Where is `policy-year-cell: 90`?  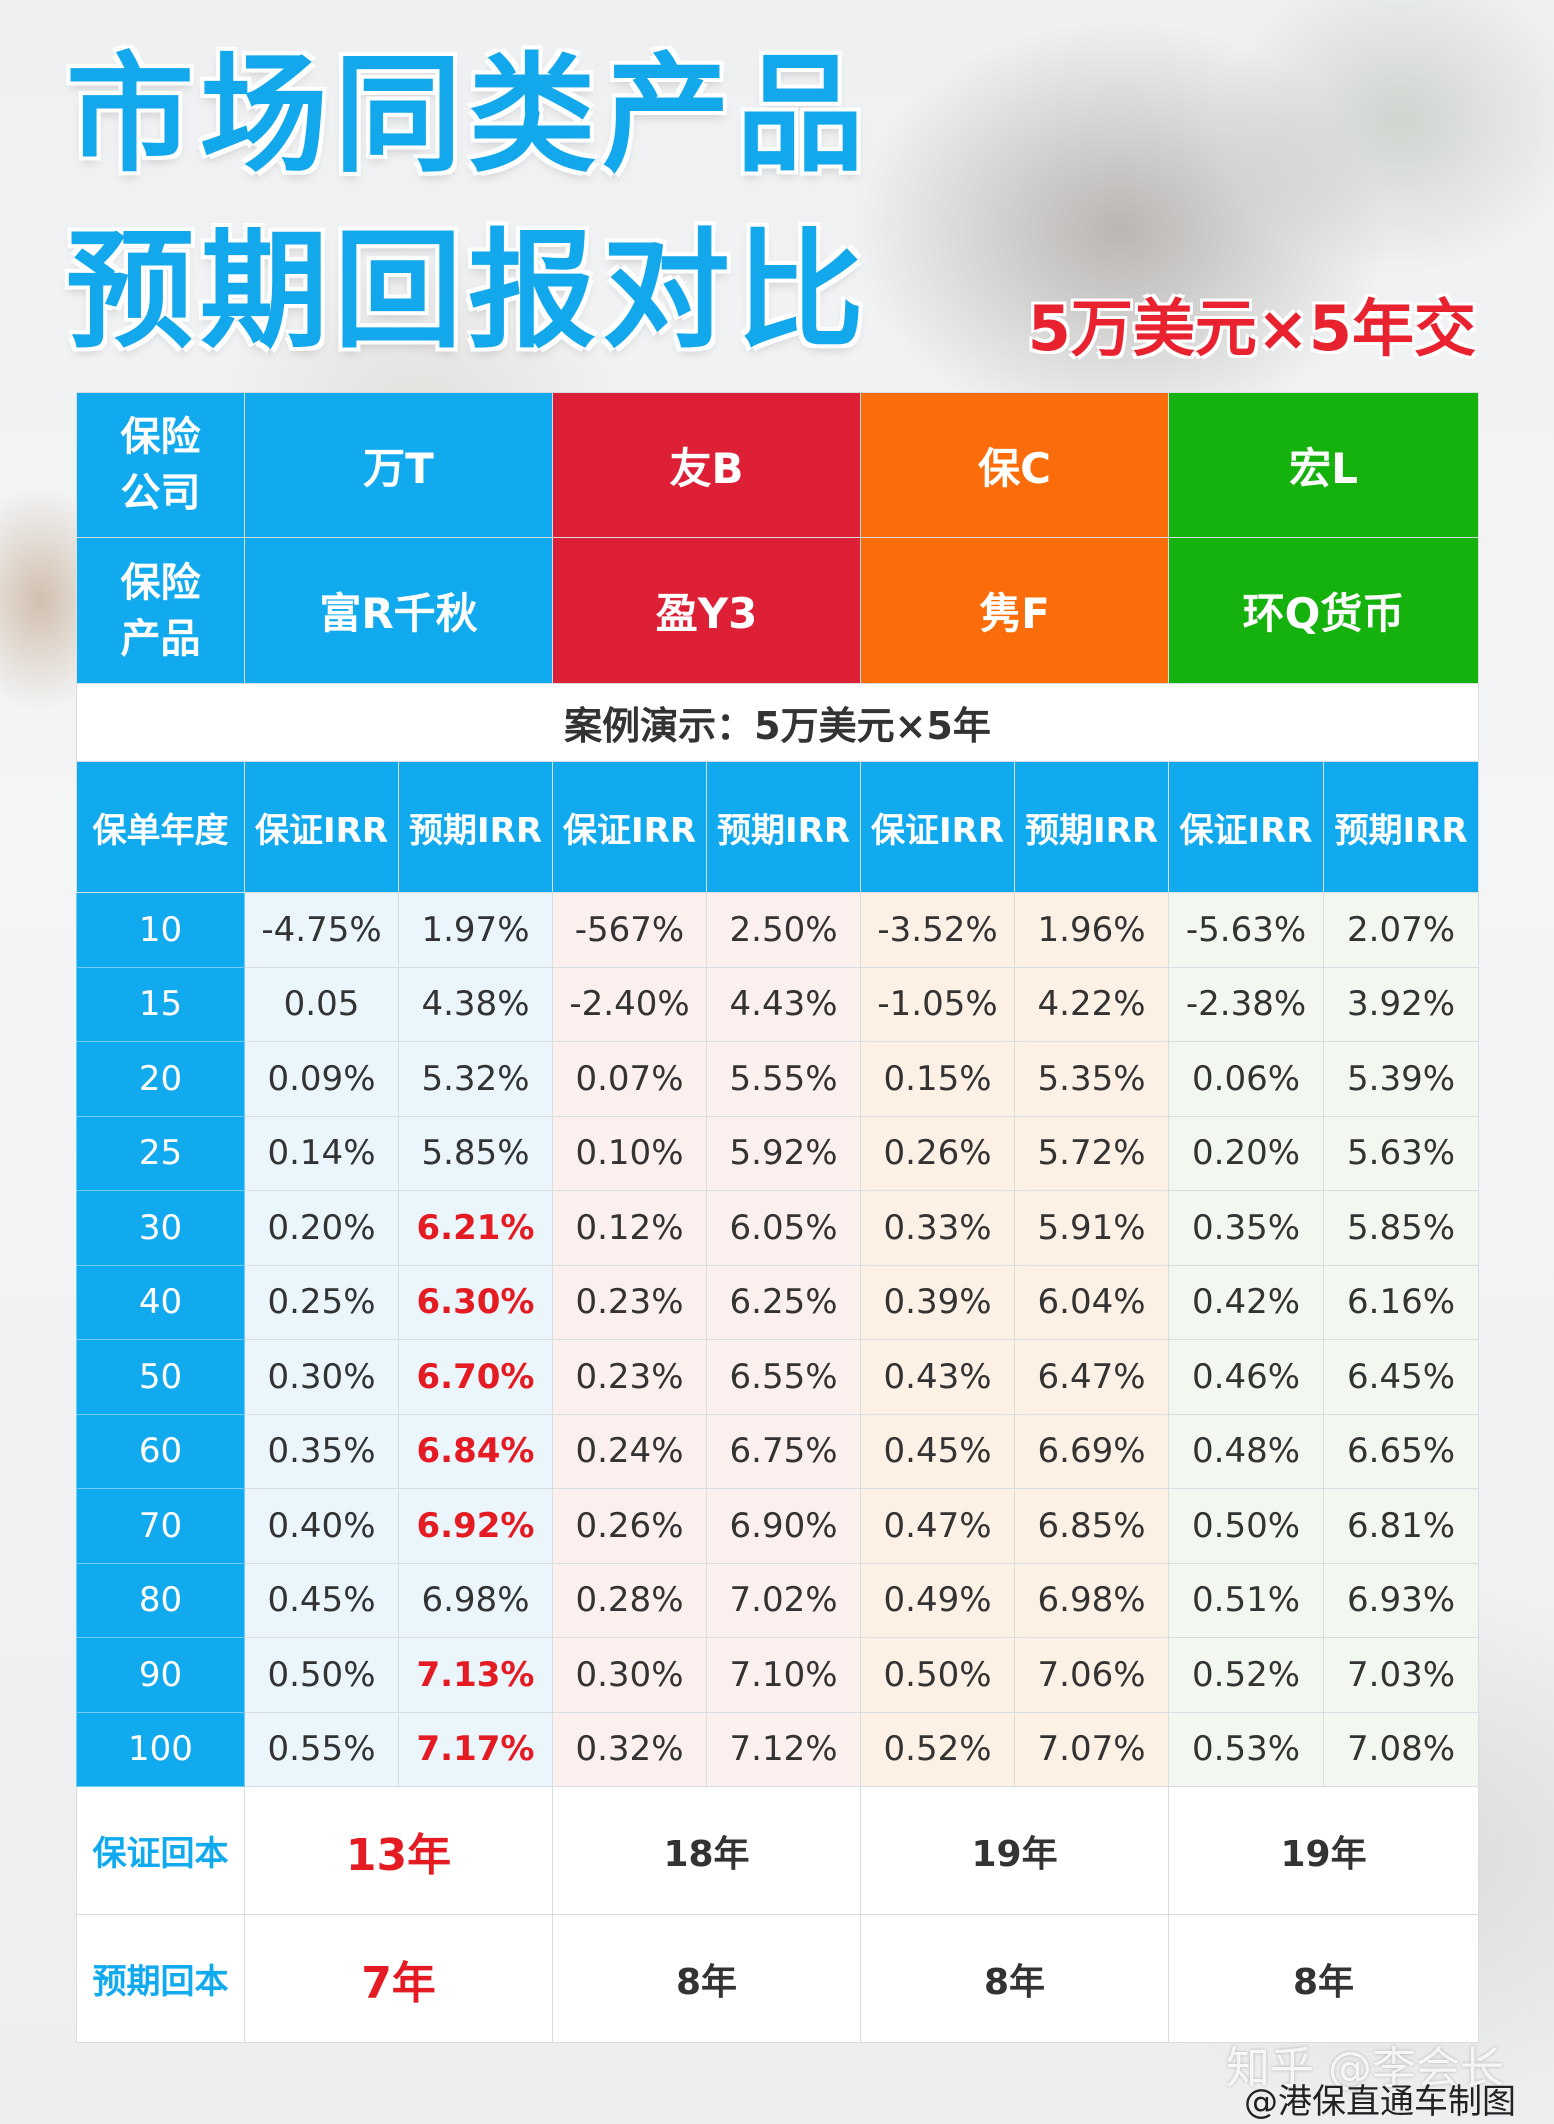 policy-year-cell: 90 is located at coordinates (160, 1675).